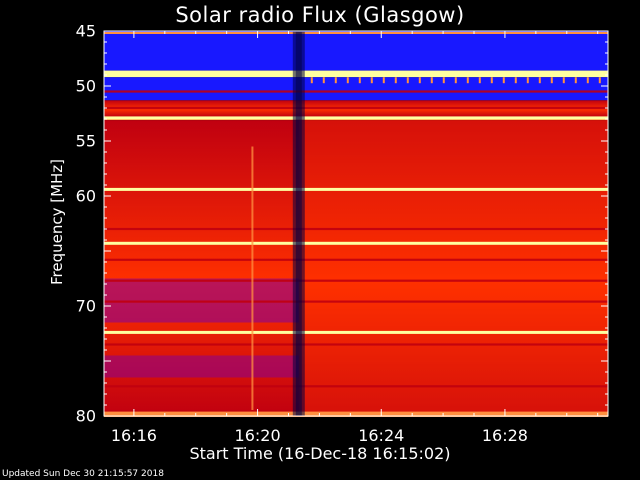 The width and height of the screenshot is (640, 480). Describe the element at coordinates (298, 223) in the screenshot. I see `dropout-core` at that location.